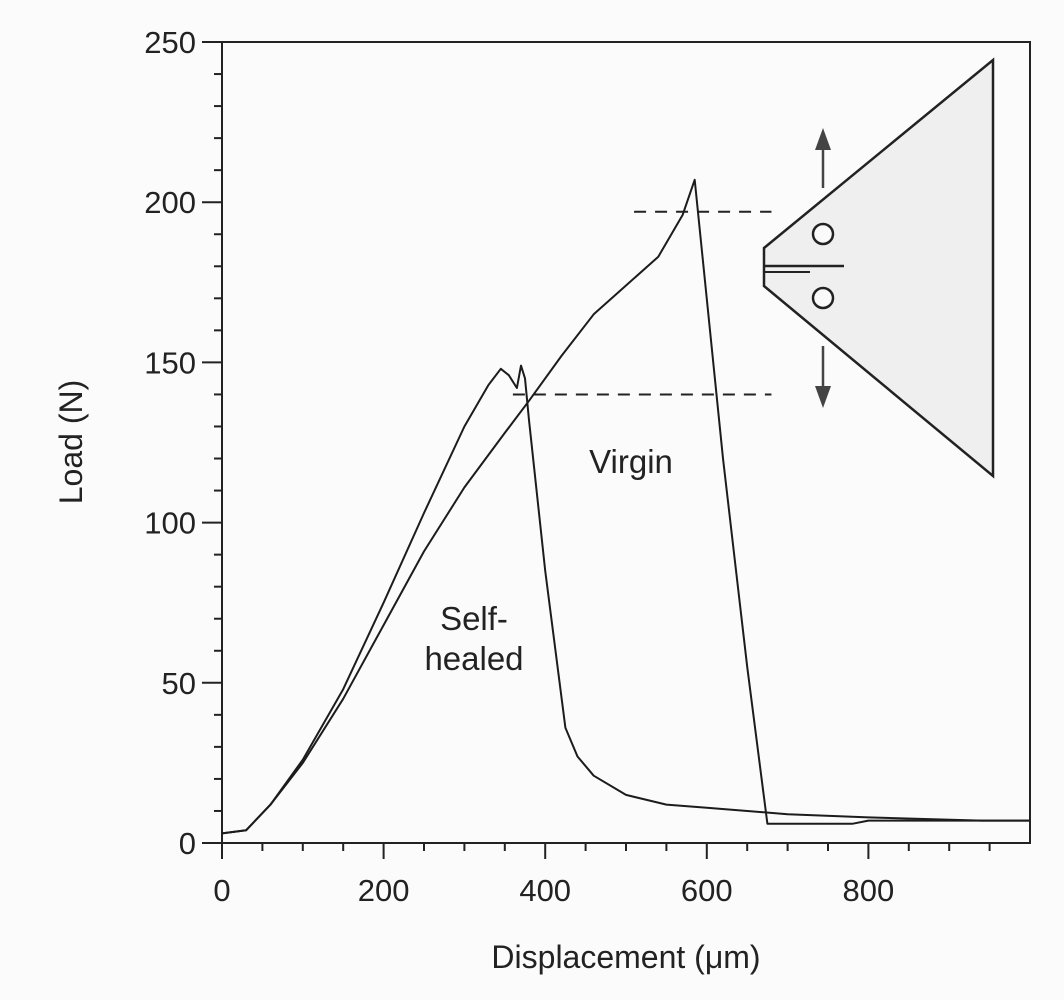 This screenshot has width=1064, height=1000. Describe the element at coordinates (170, 42) in the screenshot. I see `y-tick-label: 250` at that location.